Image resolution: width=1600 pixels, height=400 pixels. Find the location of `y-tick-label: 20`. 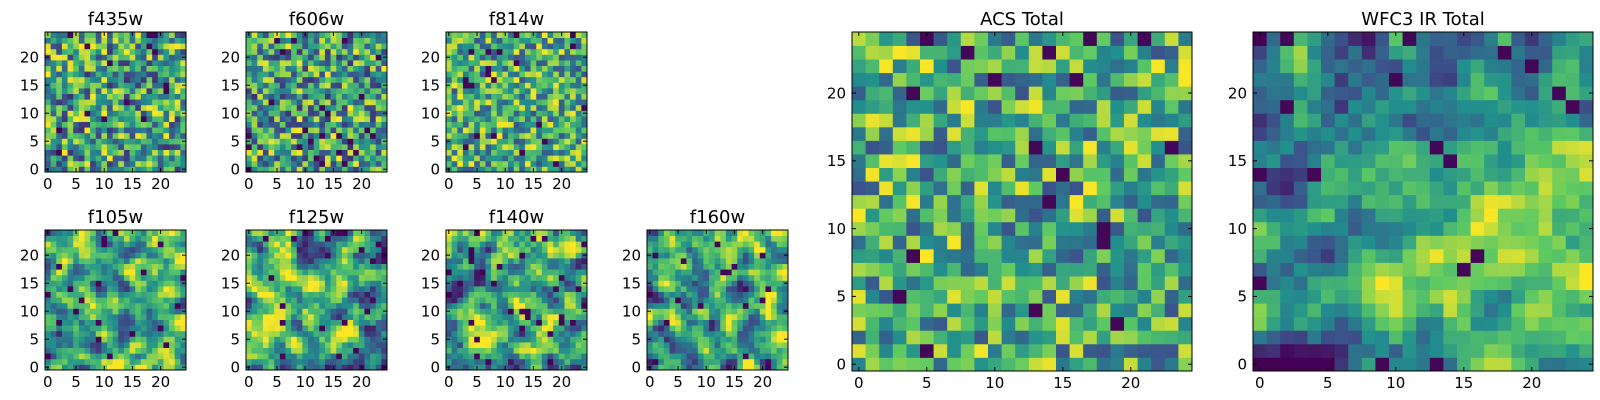

y-tick-label: 20 is located at coordinates (230, 57).